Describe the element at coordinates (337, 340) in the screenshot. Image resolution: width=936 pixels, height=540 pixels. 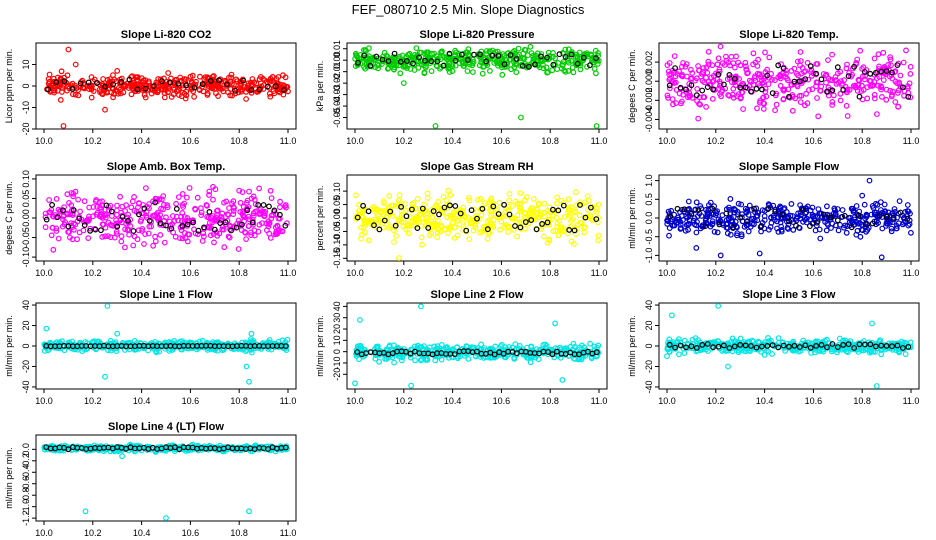
I see `y-tick-label: 10` at that location.